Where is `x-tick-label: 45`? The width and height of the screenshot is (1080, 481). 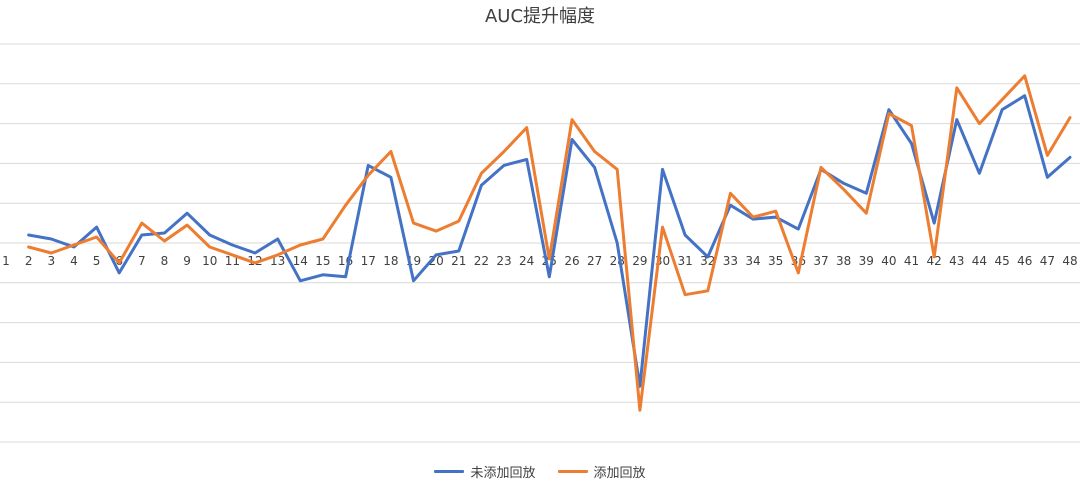
x-tick-label: 45 is located at coordinates (1001, 261).